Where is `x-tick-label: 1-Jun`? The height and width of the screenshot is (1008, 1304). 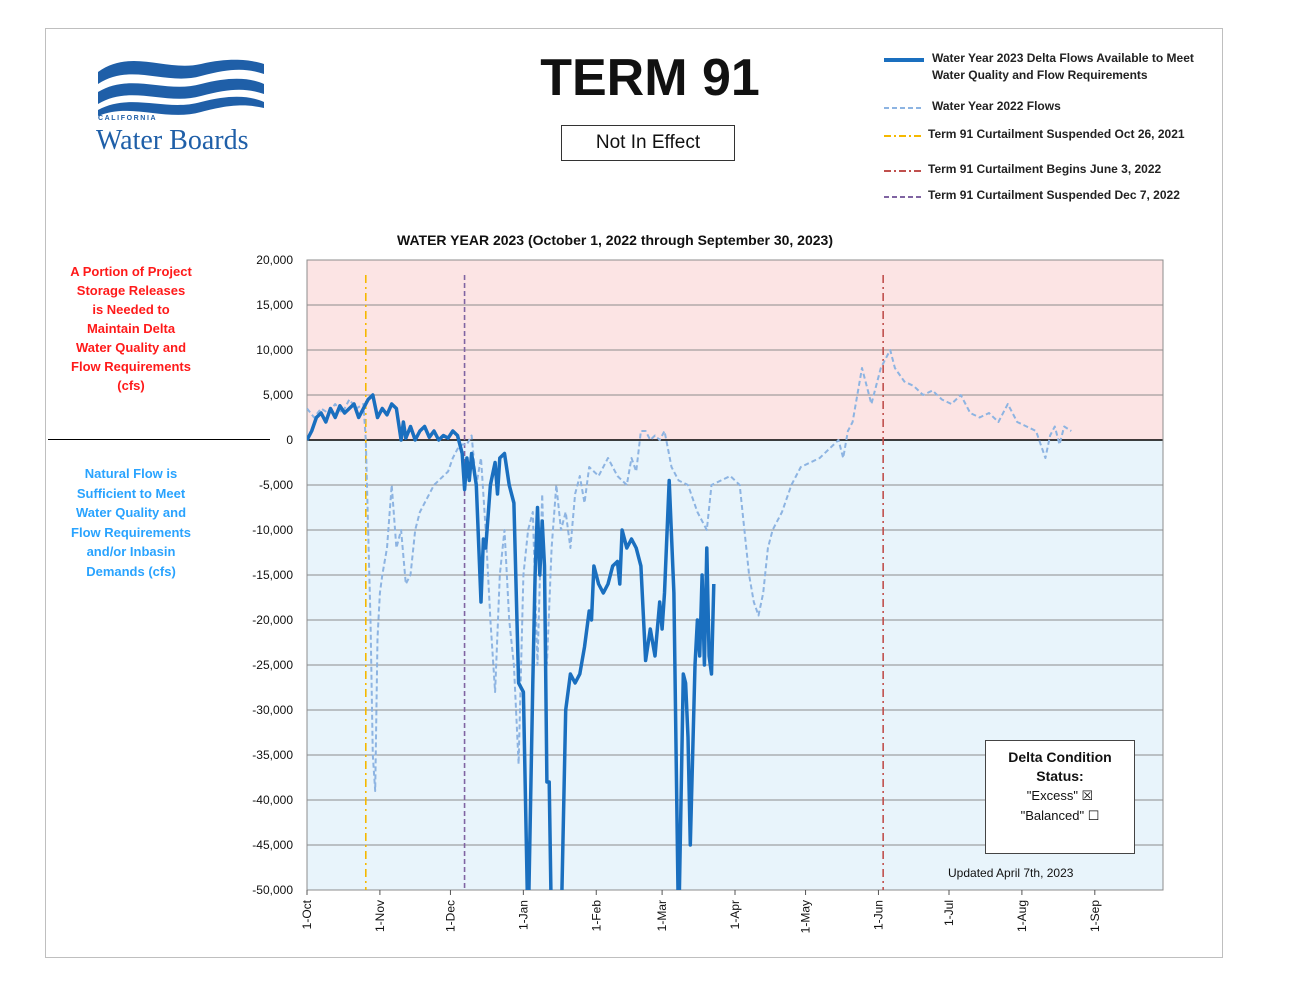
x-tick-label: 1-Jun is located at coordinates (878, 915).